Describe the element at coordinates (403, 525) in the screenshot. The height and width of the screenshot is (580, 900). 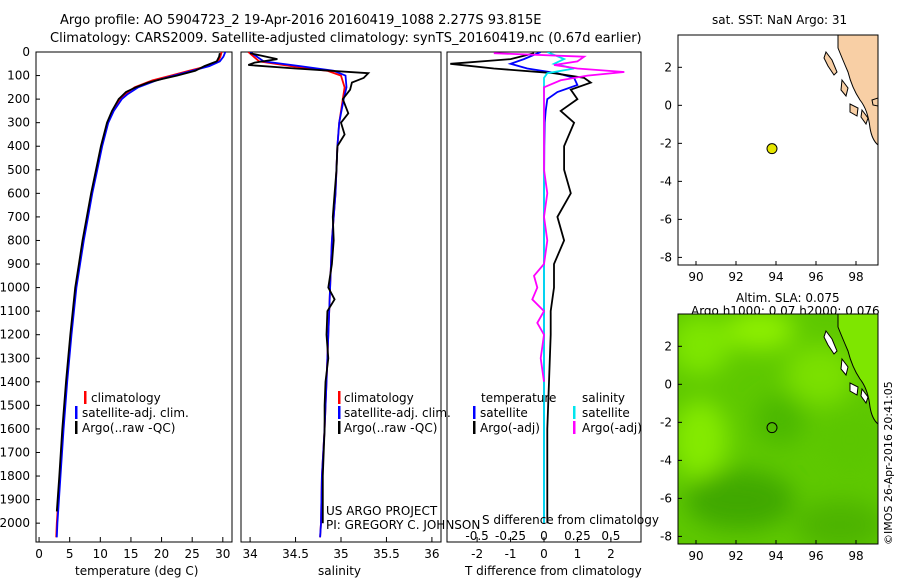
I see `project-line2: PI: GREGORY C. JOHNSON` at that location.